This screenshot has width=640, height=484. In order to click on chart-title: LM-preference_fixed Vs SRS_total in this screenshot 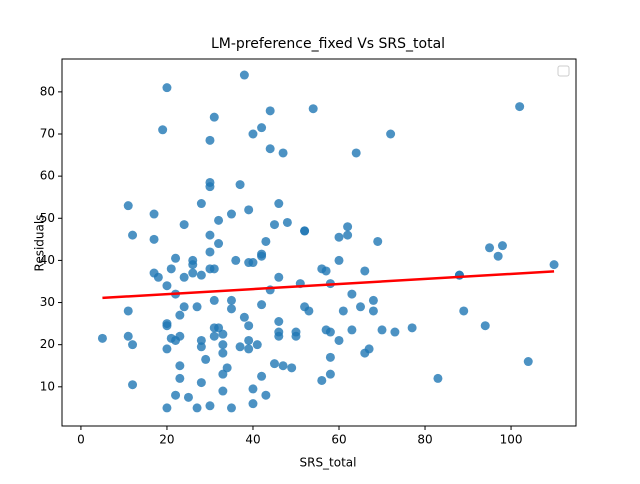, I will do `click(328, 44)`.